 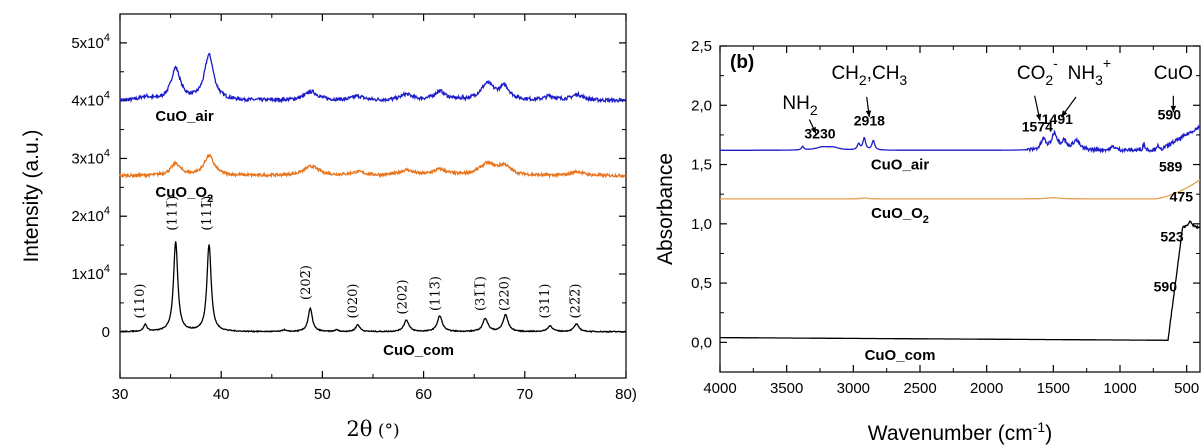 What do you see at coordinates (90, 273) in the screenshot?
I see `y-tick-label: 1x10⁴` at bounding box center [90, 273].